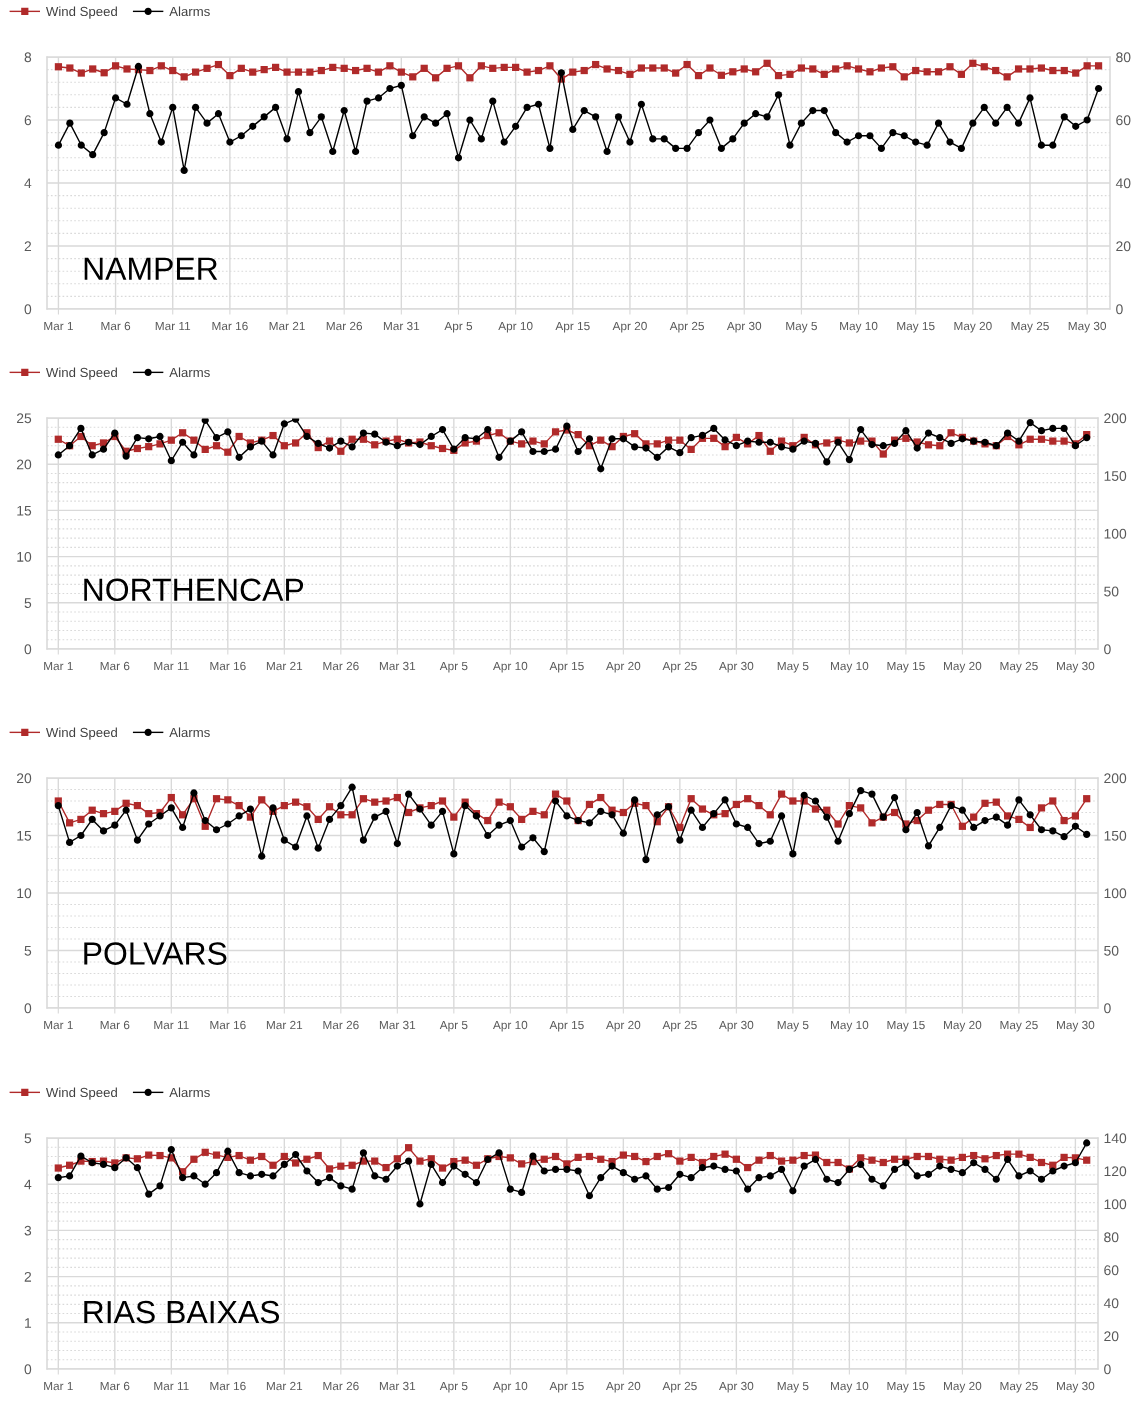 The height and width of the screenshot is (1418, 1146). What do you see at coordinates (24, 464) in the screenshot?
I see `y-tick-label: 20` at bounding box center [24, 464].